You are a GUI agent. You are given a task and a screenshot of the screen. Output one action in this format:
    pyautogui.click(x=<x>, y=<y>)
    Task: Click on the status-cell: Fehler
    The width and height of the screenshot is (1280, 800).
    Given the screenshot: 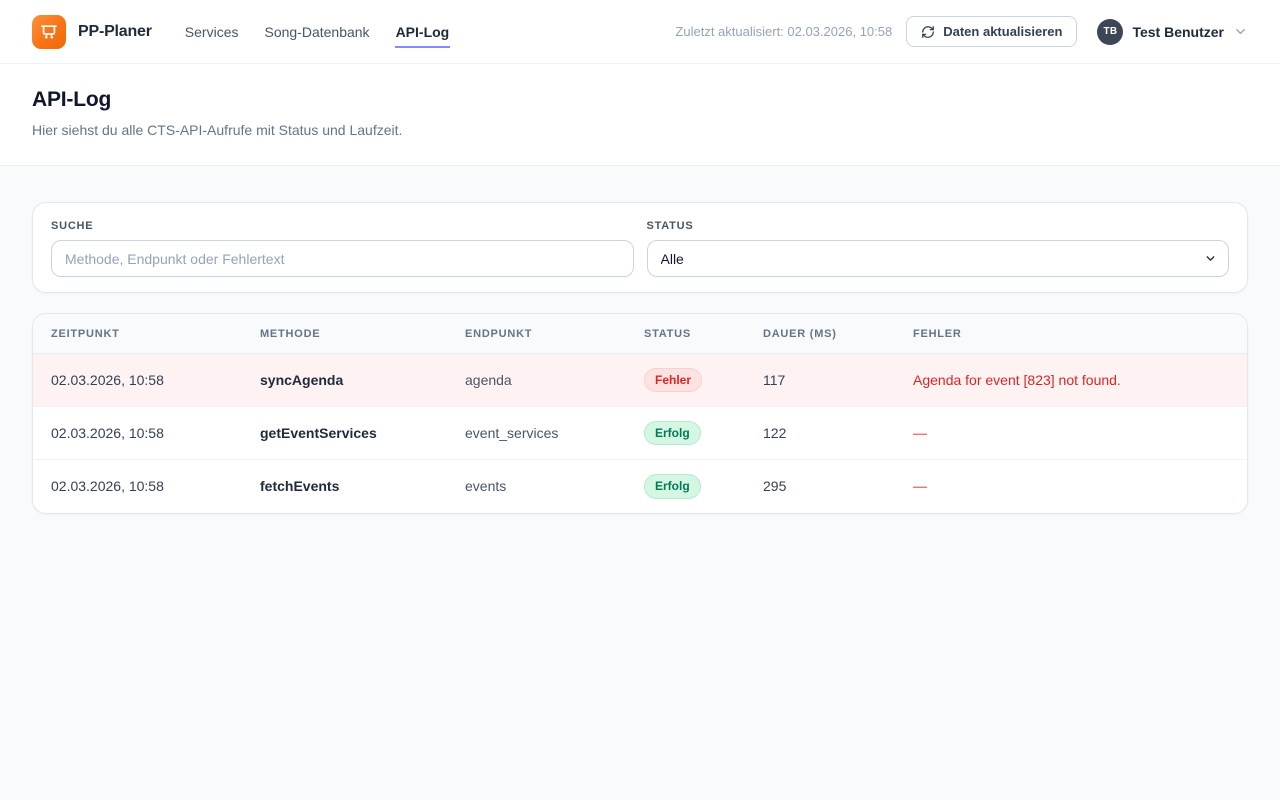 What is the action you would take?
    pyautogui.click(x=685, y=380)
    